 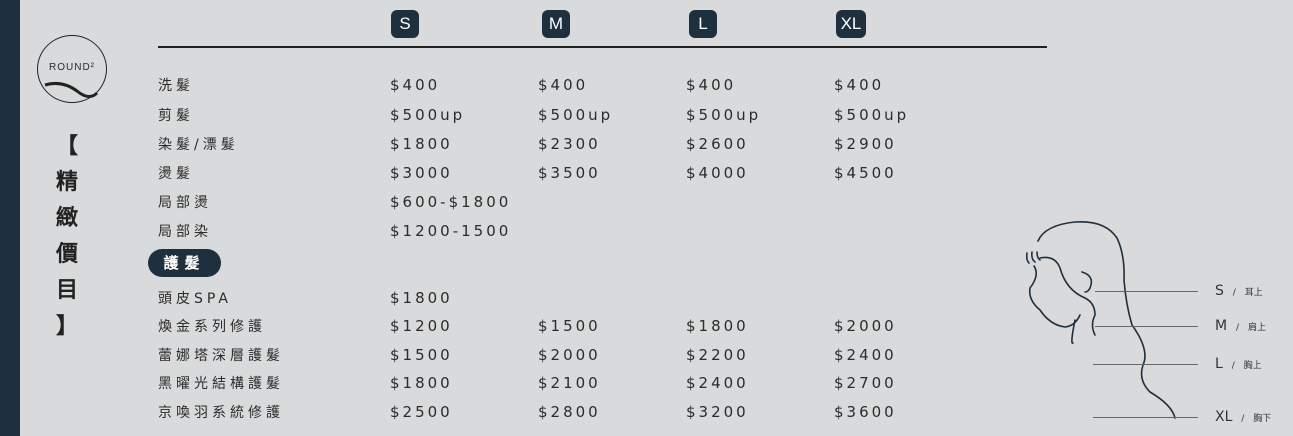 What do you see at coordinates (569, 144) in the screenshot?
I see `price-m: $2300` at bounding box center [569, 144].